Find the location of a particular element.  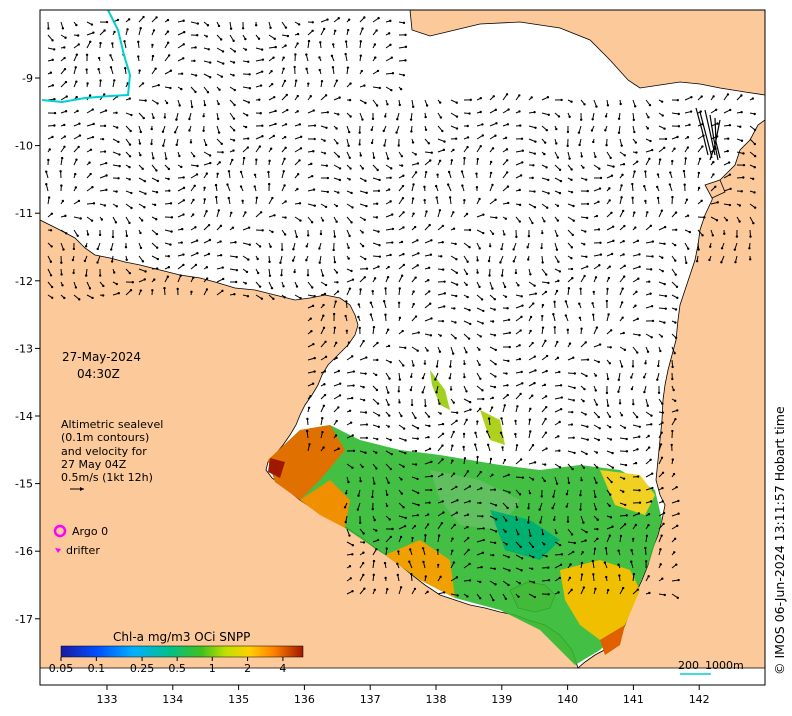

lon-tick-label: 135 is located at coordinates (238, 699).